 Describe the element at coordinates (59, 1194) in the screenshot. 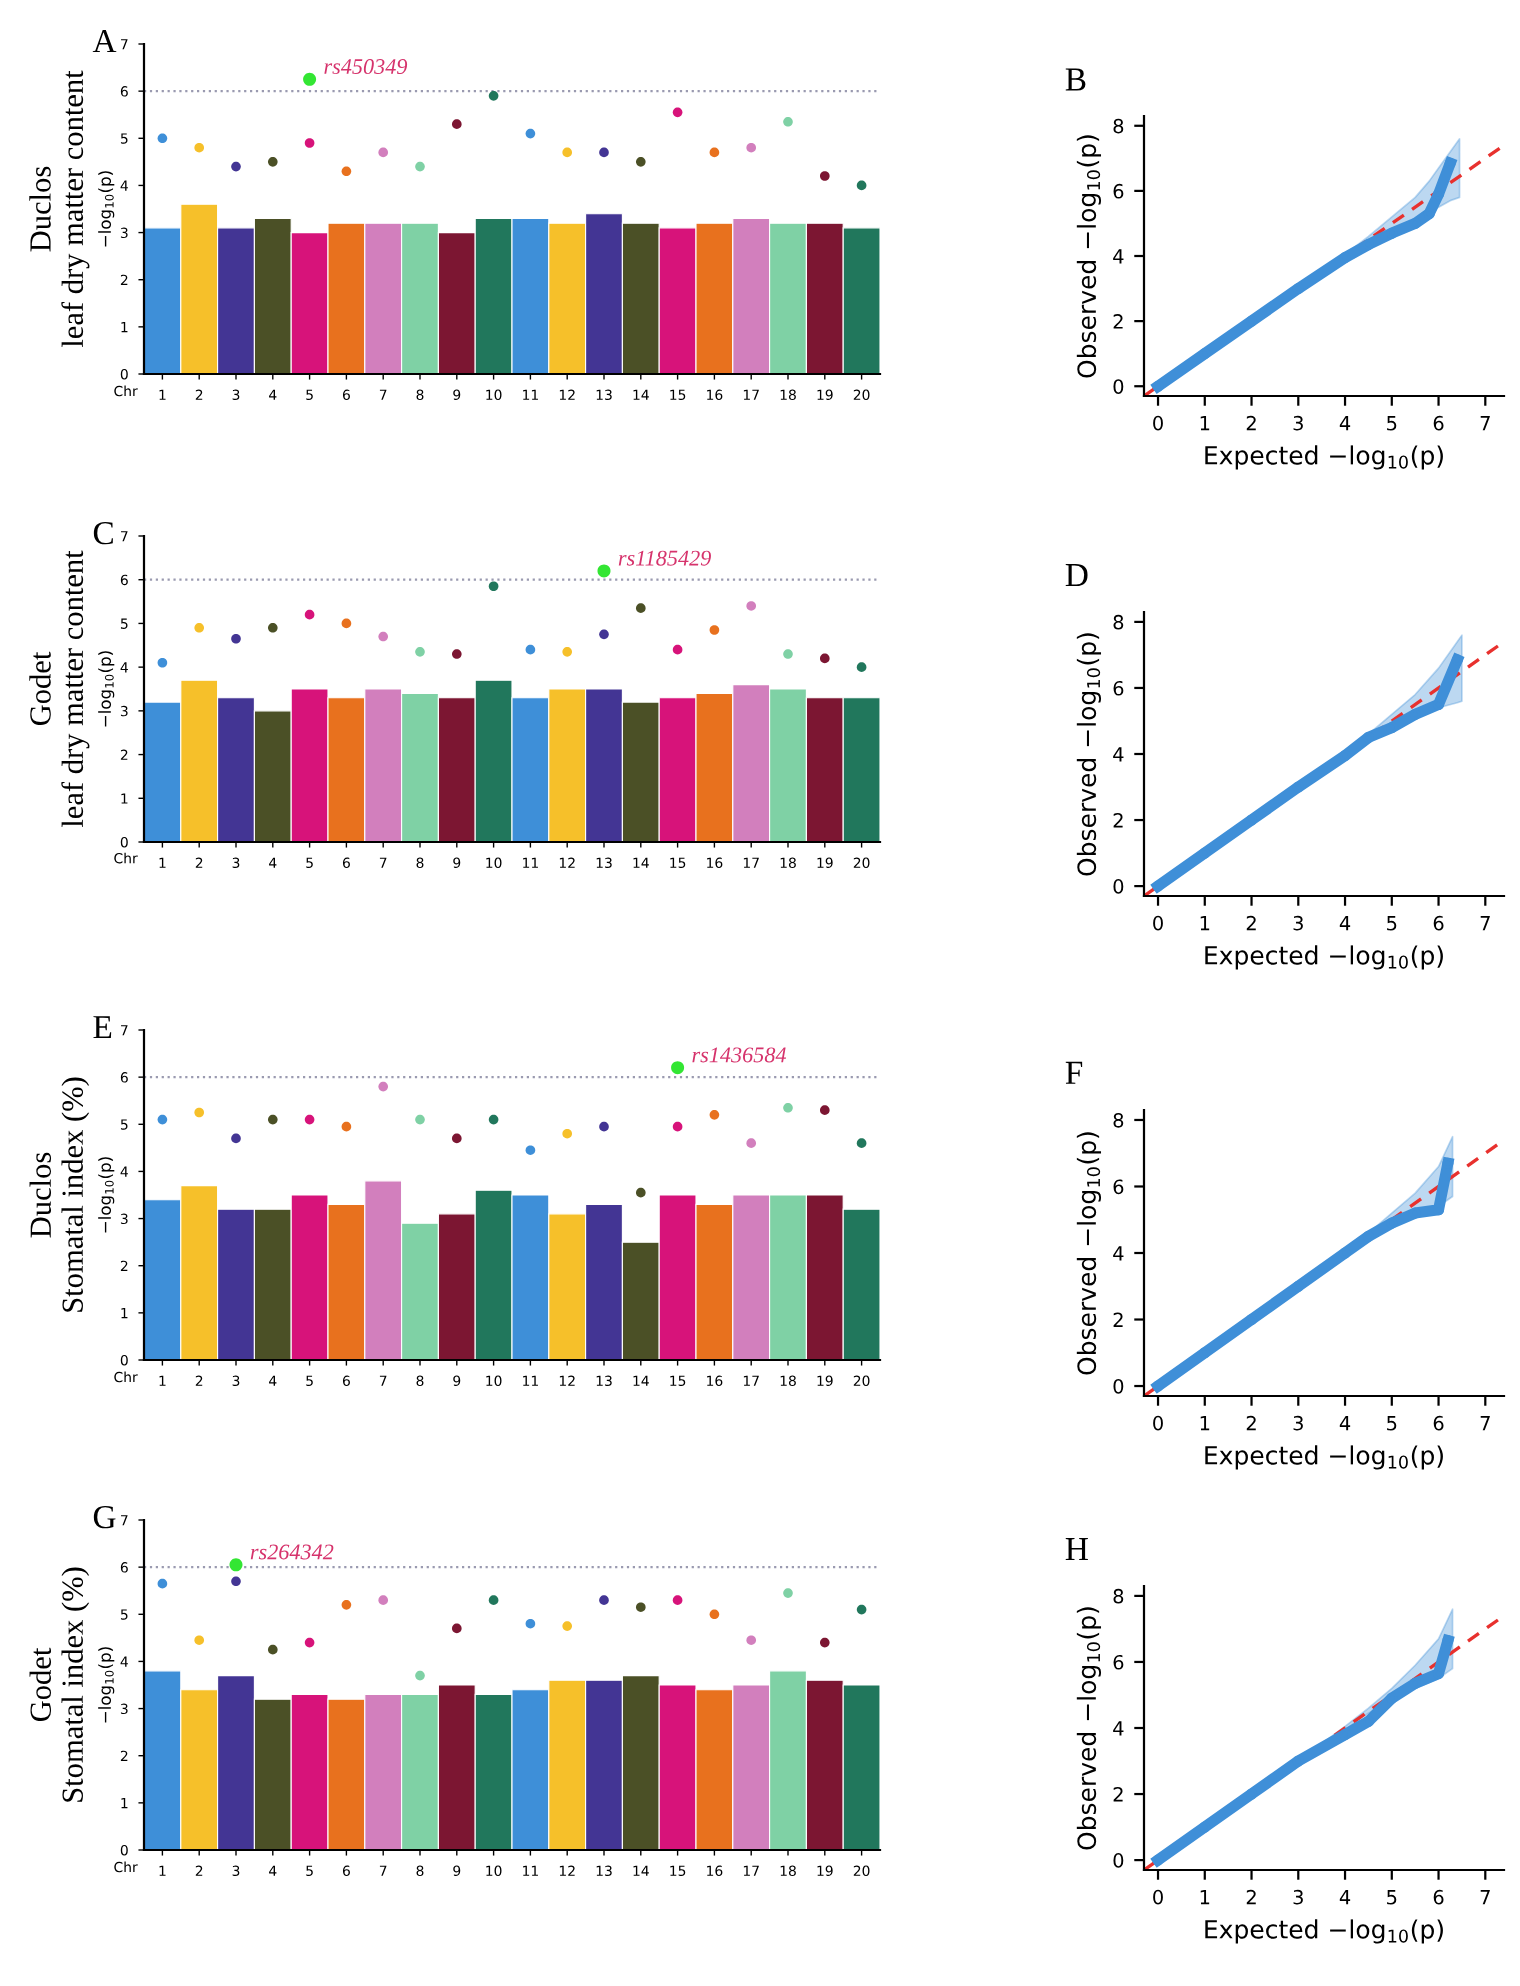

I see `text: Duclos Stomatal index (%)` at that location.